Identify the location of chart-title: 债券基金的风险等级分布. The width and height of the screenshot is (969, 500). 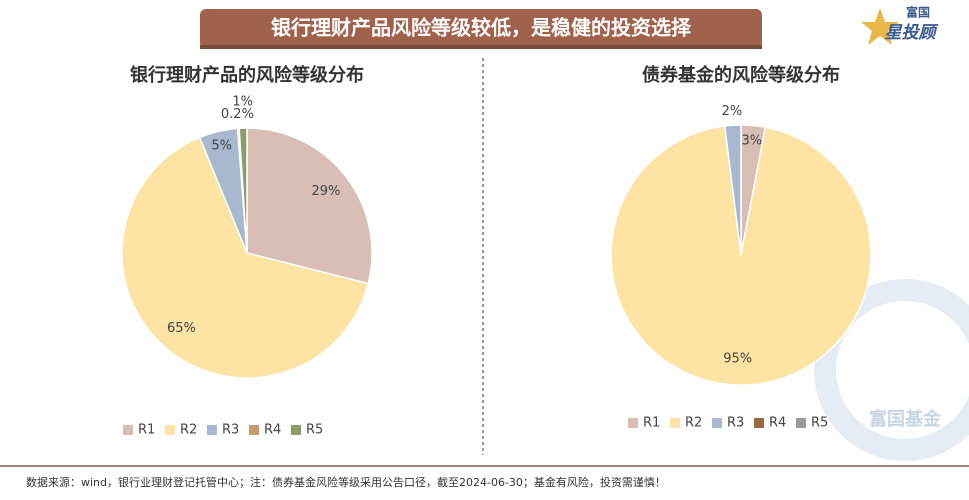
(741, 75).